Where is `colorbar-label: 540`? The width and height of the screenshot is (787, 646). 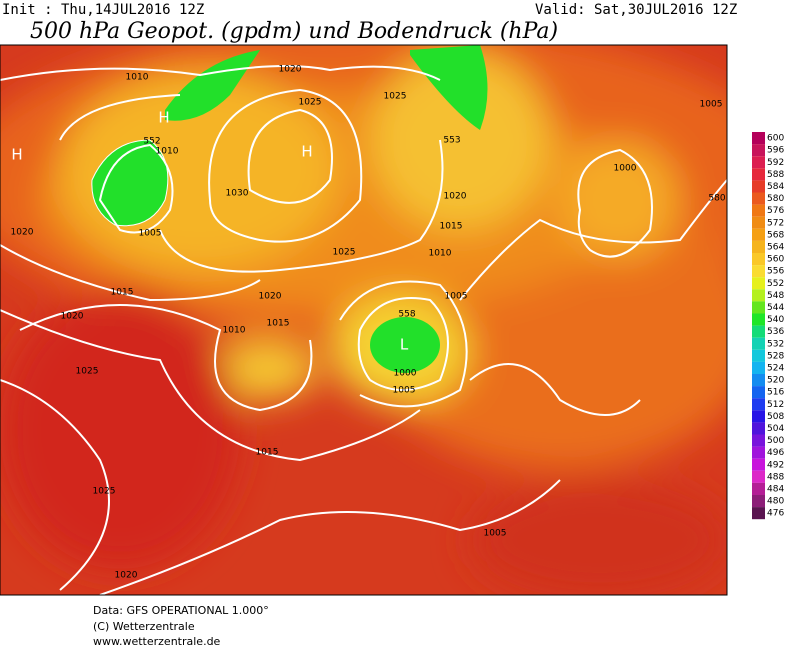
colorbar-label: 540 is located at coordinates (775, 320).